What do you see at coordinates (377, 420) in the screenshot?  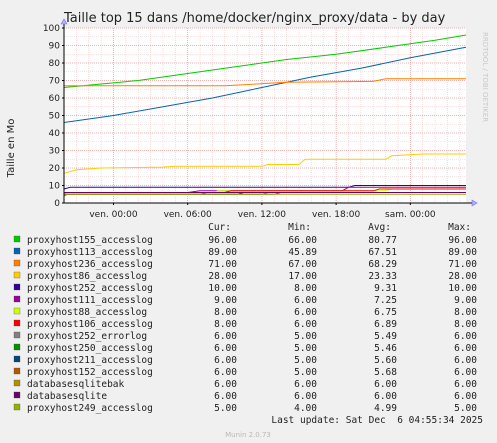 I see `last-update: Last update: Sat Dec 6 04:55:34 2025` at bounding box center [377, 420].